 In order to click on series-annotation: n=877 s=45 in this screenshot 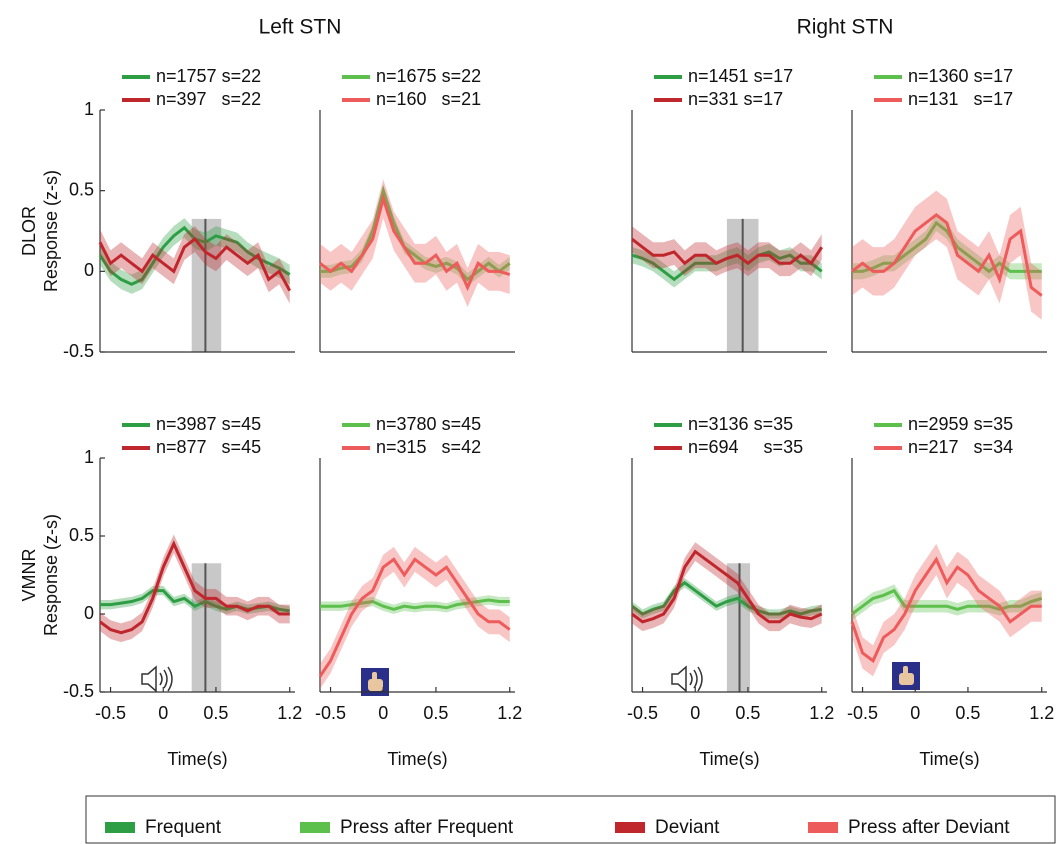, I will do `click(208, 447)`.